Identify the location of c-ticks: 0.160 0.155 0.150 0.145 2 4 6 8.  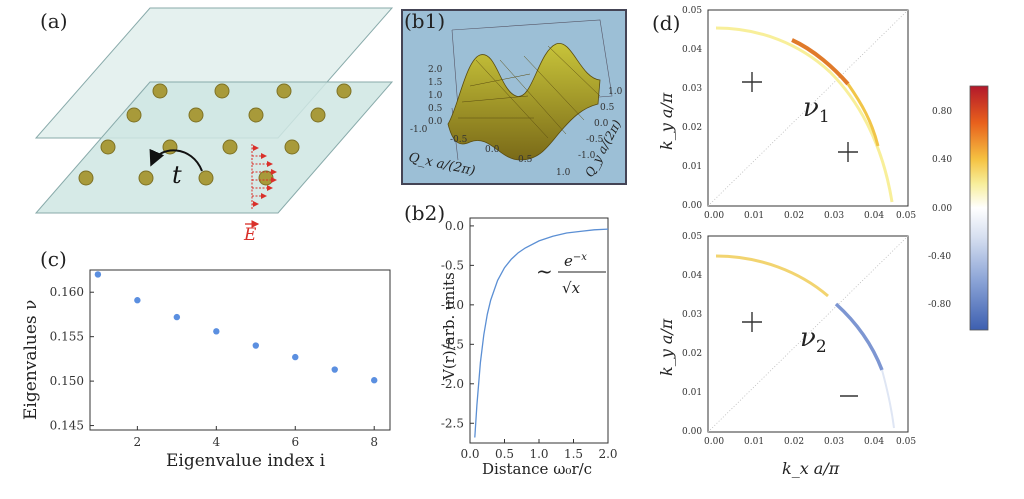
(214, 367).